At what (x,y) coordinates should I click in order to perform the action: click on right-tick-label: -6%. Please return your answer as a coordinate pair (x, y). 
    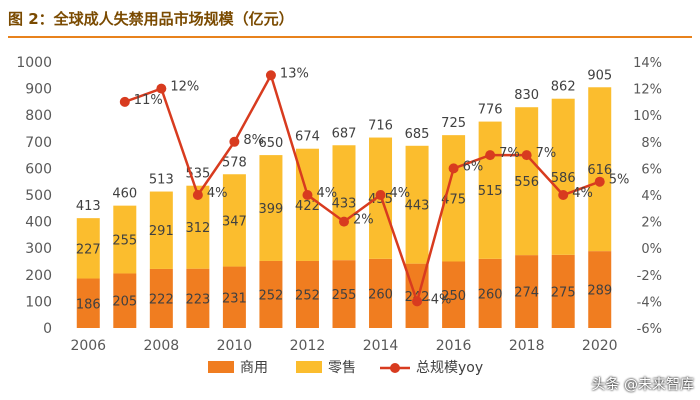
    Looking at the image, I should click on (649, 329).